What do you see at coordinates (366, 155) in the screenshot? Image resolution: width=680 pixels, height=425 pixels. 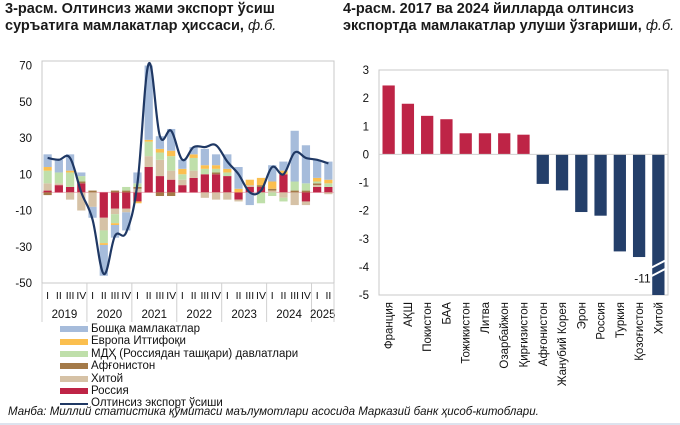 I see `chart2-ytick: 0` at bounding box center [366, 155].